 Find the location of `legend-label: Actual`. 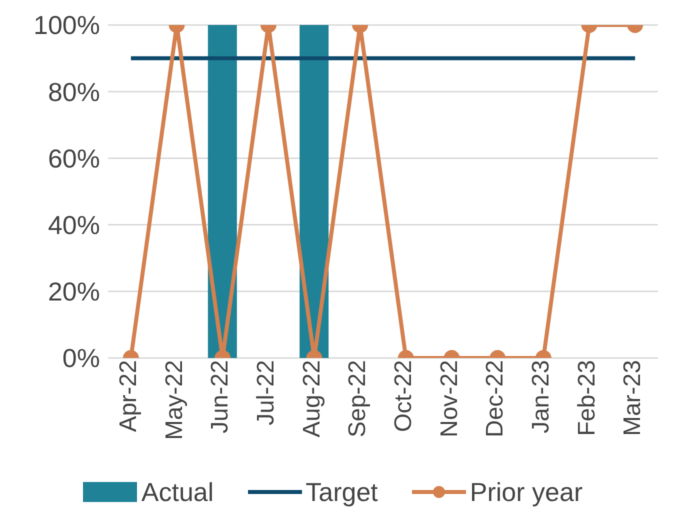

legend-label: Actual is located at coordinates (177, 492).